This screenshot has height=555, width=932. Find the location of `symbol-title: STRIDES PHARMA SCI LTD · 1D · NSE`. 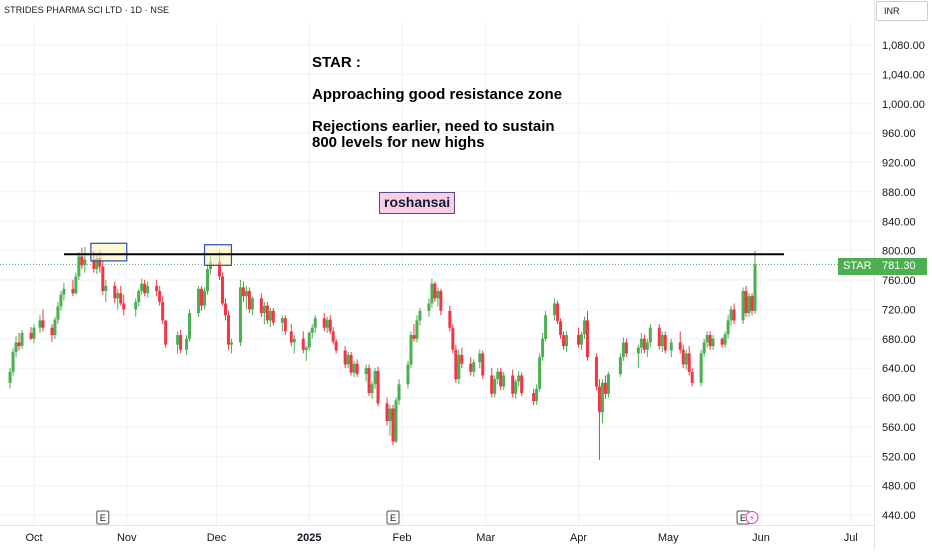

symbol-title: STRIDES PHARMA SCI LTD · 1D · NSE is located at coordinates (87, 10).